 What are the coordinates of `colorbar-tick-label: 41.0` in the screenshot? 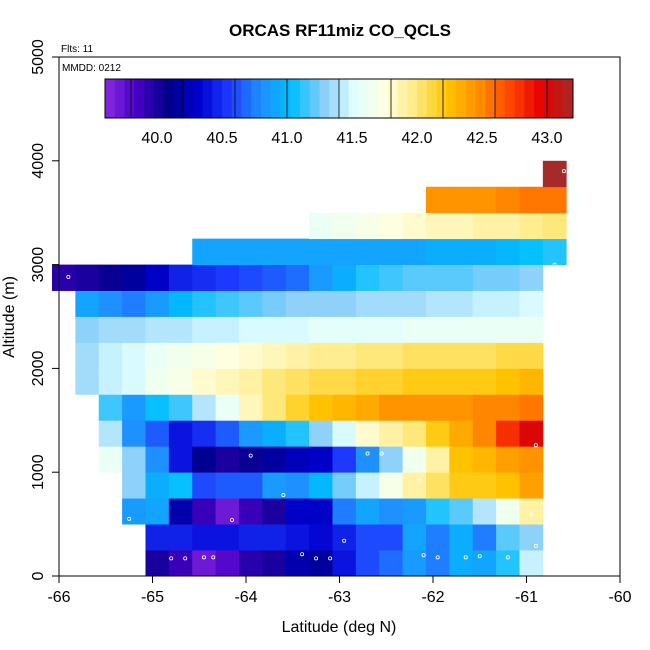 It's located at (286, 138).